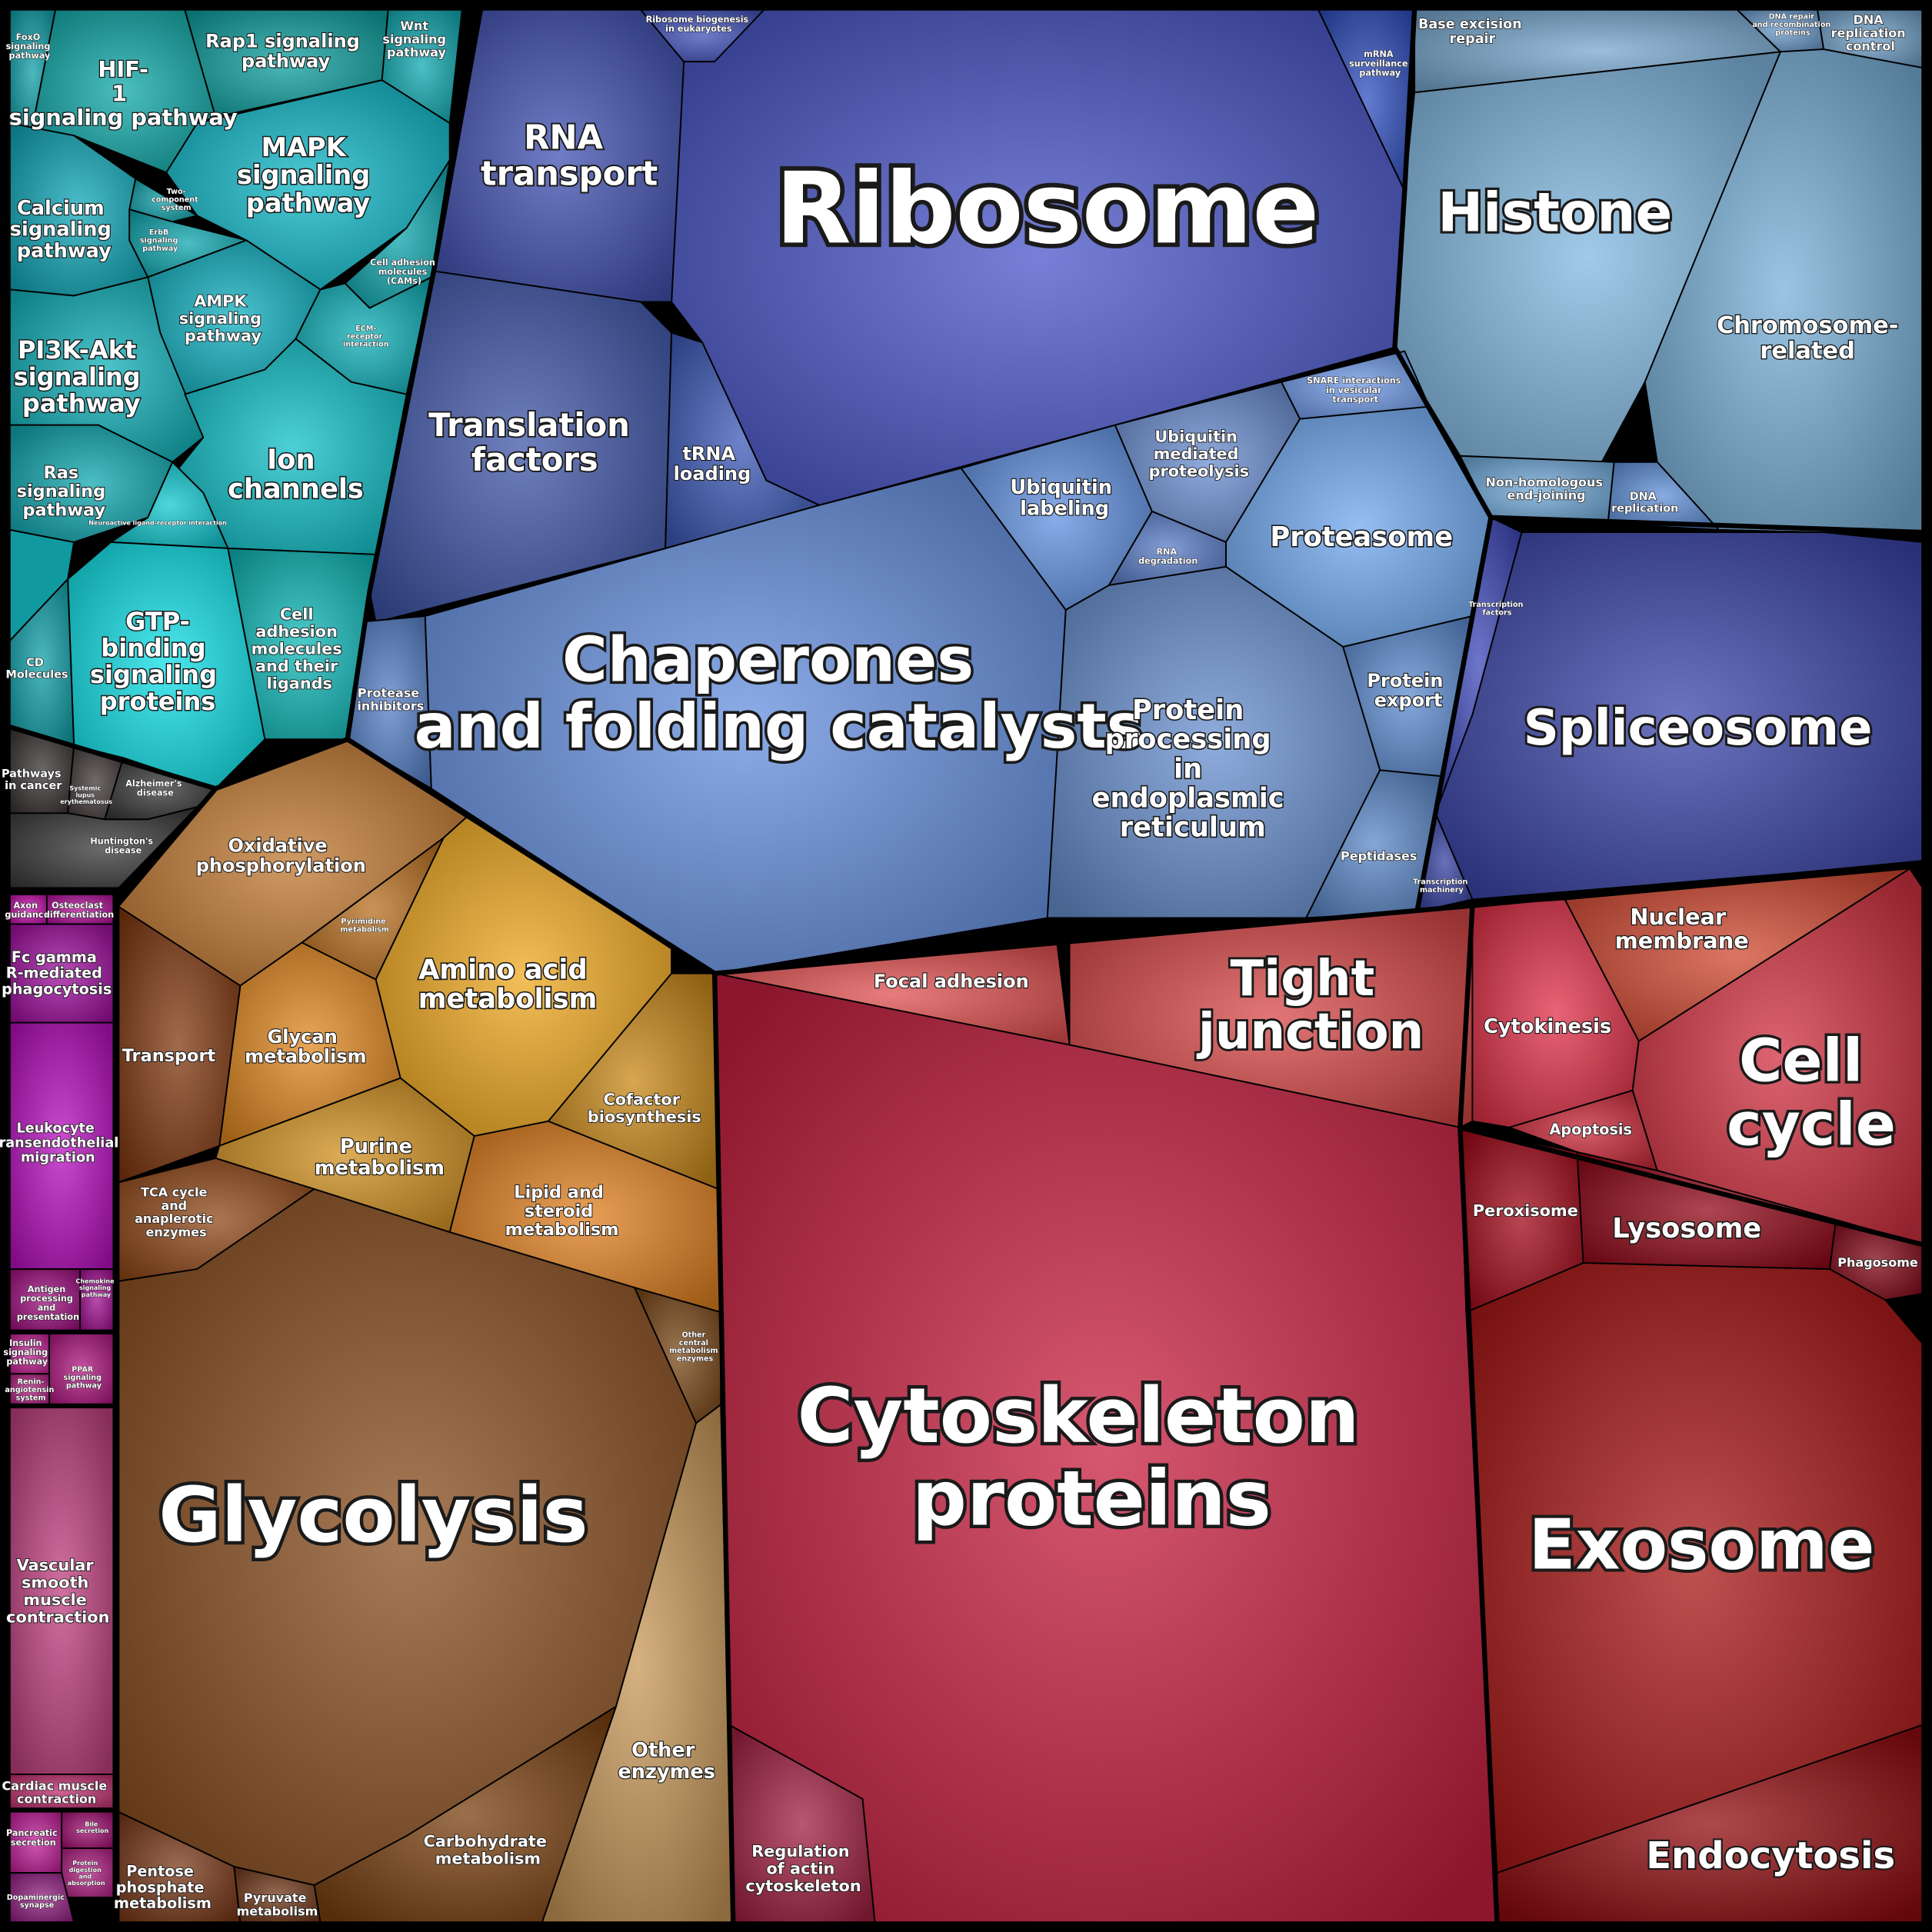 The image size is (1932, 1932). What do you see at coordinates (33, 774) in the screenshot?
I see `label-line: Pathways` at bounding box center [33, 774].